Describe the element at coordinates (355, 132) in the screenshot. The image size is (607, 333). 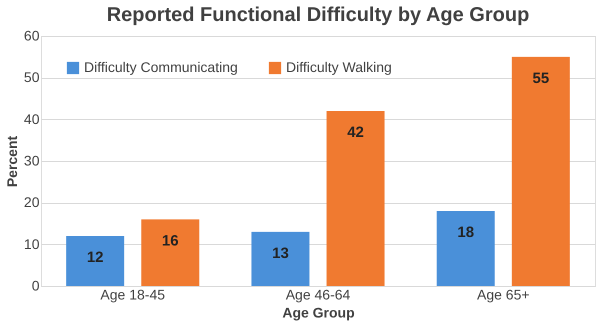
I see `data-label: 42` at that location.